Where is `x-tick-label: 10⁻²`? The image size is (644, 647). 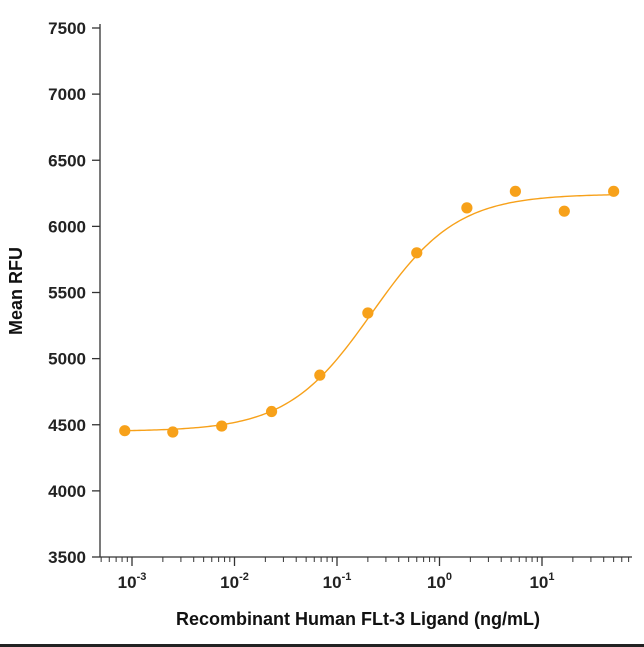 x-tick-label: 10⁻² is located at coordinates (234, 581).